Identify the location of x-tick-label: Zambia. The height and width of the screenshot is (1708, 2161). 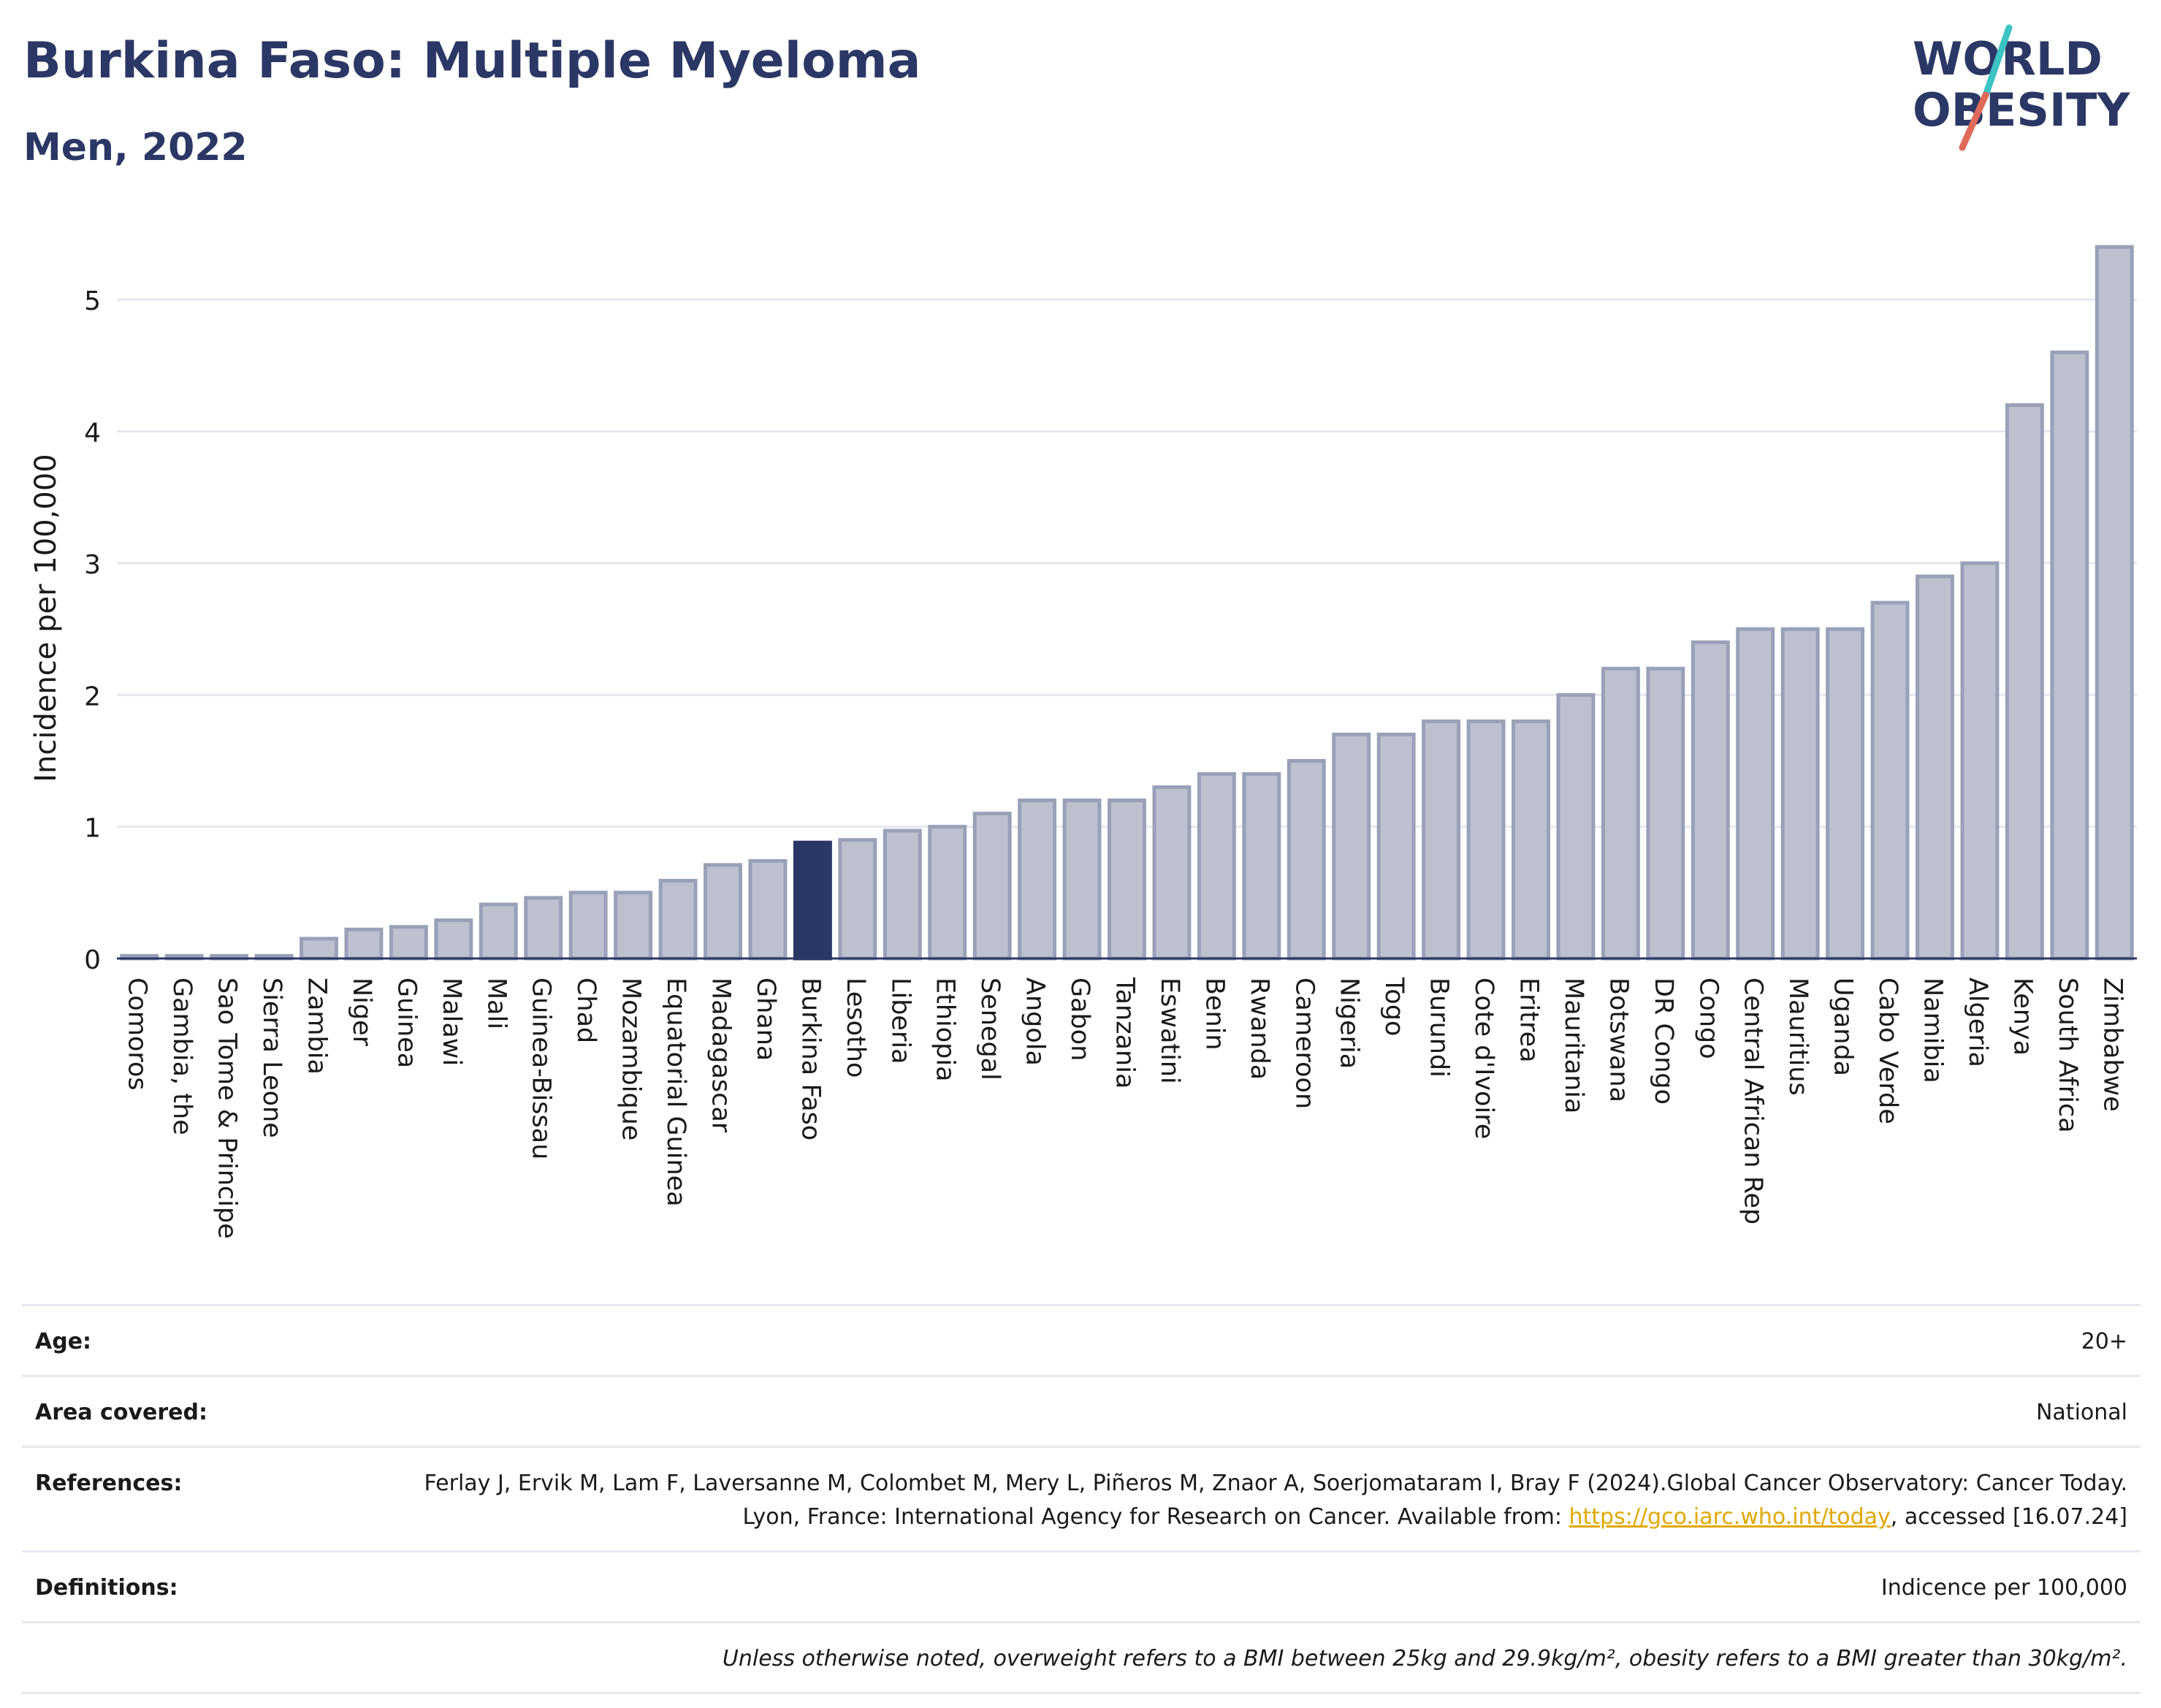
(317, 1026).